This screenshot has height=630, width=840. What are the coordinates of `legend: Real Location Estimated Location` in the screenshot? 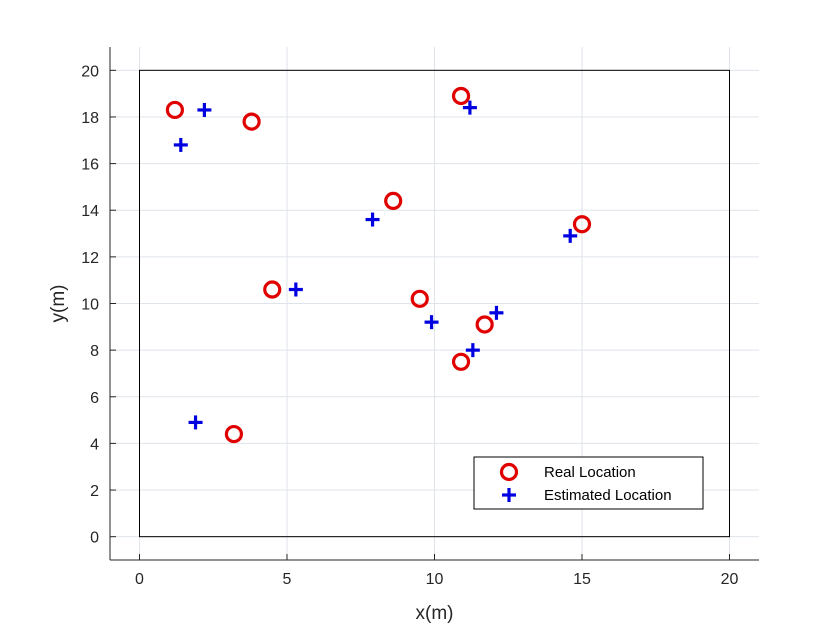 It's located at (588, 483).